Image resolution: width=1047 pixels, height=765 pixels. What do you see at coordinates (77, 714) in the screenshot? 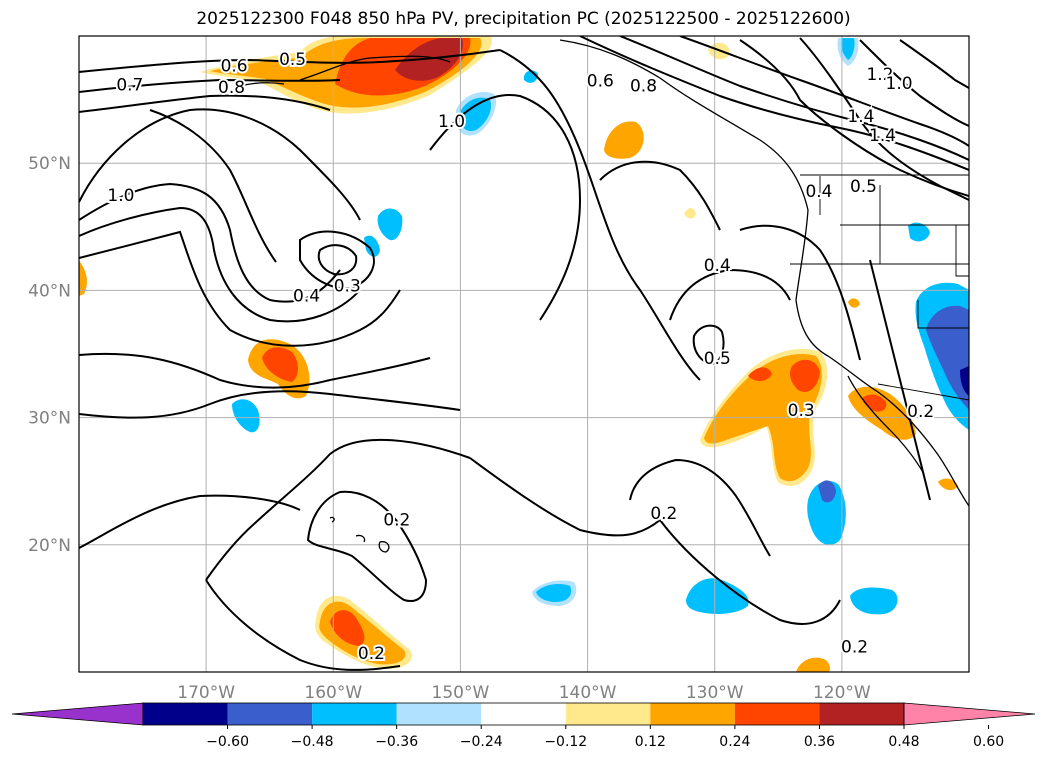
I see `colorbar-min-extension` at bounding box center [77, 714].